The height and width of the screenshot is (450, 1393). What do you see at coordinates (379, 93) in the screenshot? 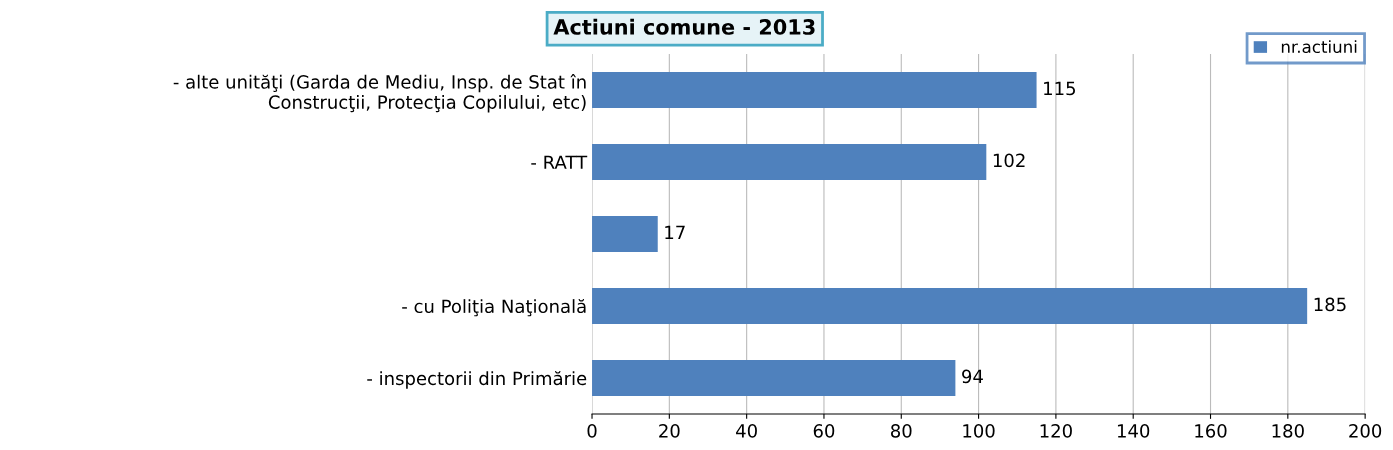
I see `y-tick-label: - alte unităţi (Garda de Mediu, Insp. de Stat în Construcţii, Protecţia Copilului, etc)` at bounding box center [379, 93].